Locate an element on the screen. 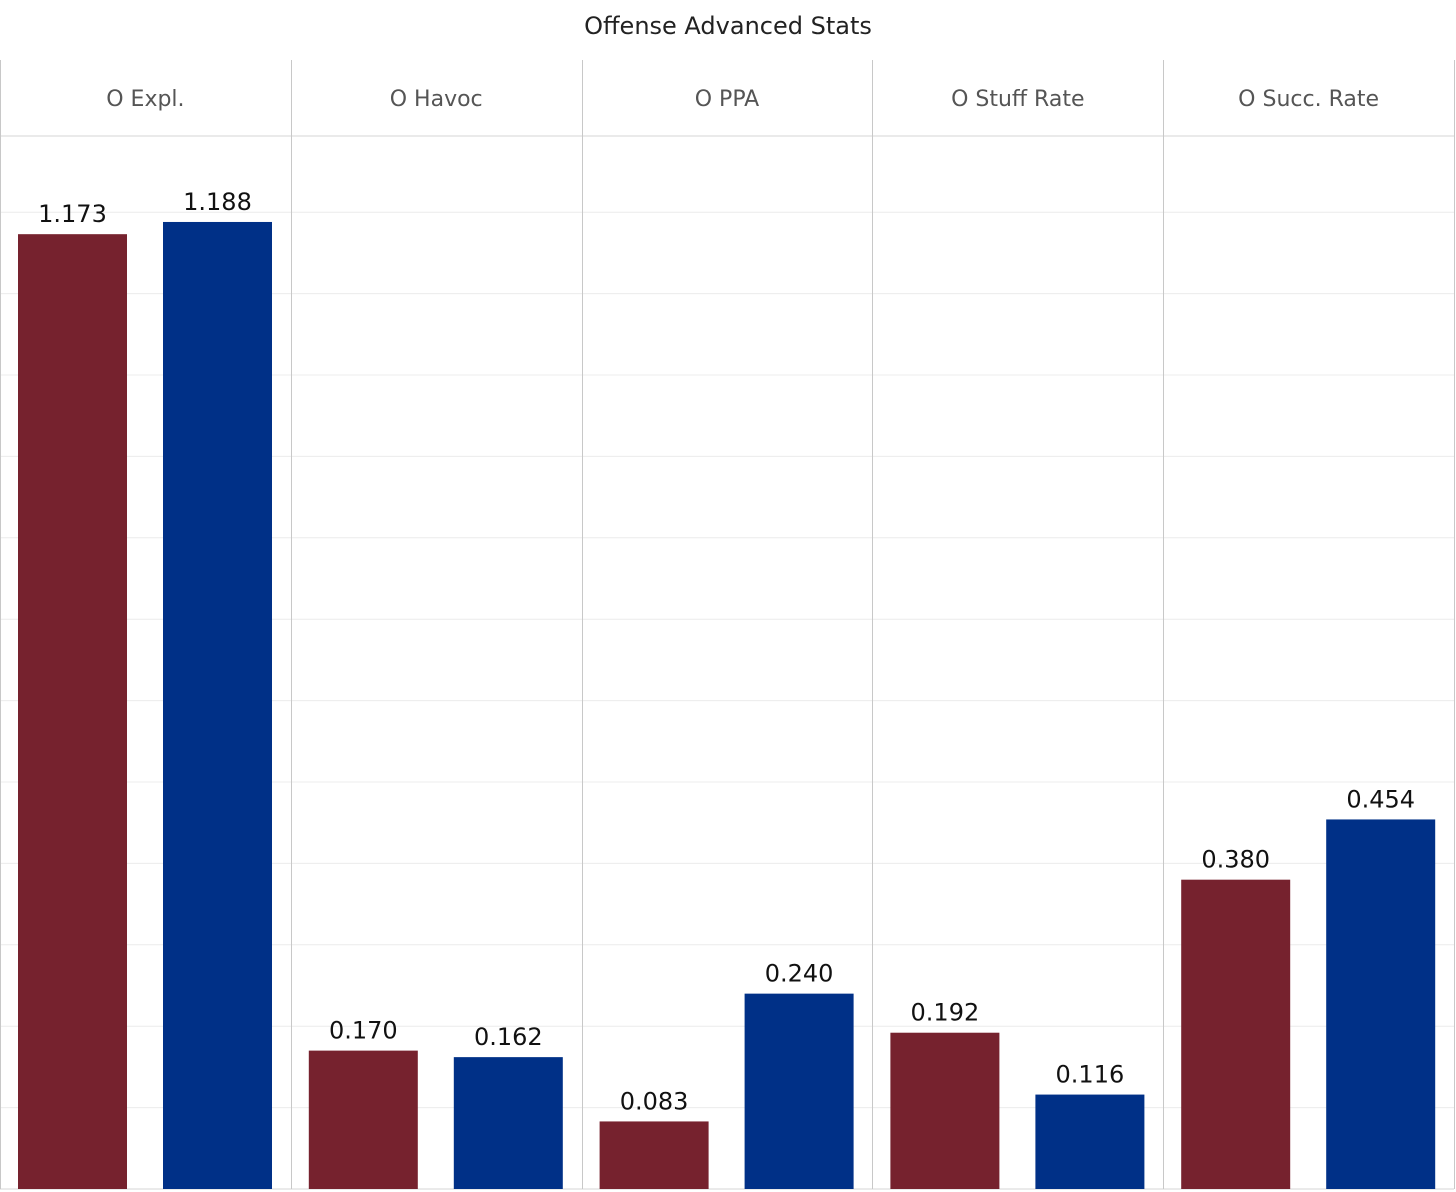  data-label-series0-3: 0.192 is located at coordinates (945, 1013).